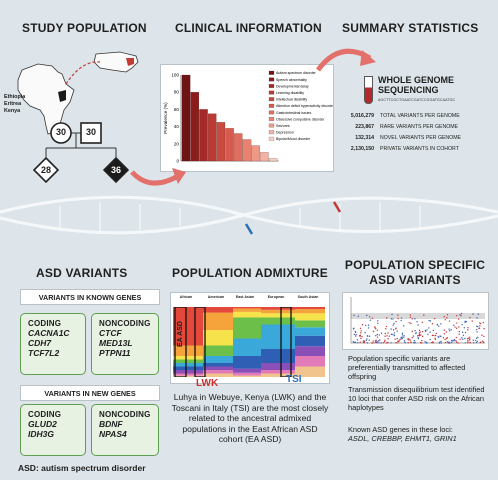  What do you see at coordinates (207, 383) in the screenshot?
I see `lwk-label: LWK` at bounding box center [207, 383].